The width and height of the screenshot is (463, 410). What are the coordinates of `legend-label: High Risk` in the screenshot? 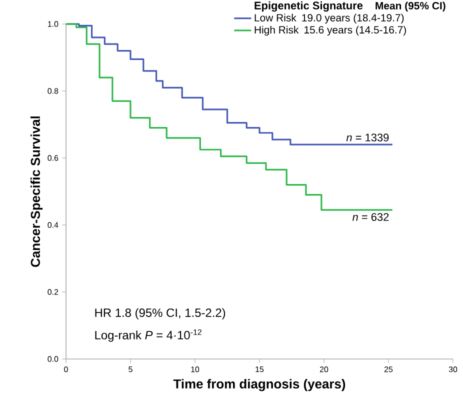 It's located at (276, 31).